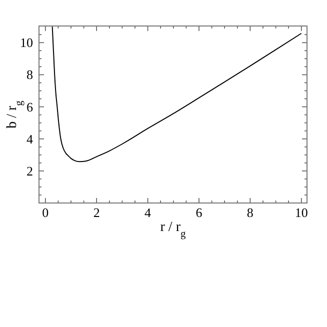  Describe the element at coordinates (173, 230) in the screenshot. I see `x-axis-title: r / r$_{g}$` at that location.